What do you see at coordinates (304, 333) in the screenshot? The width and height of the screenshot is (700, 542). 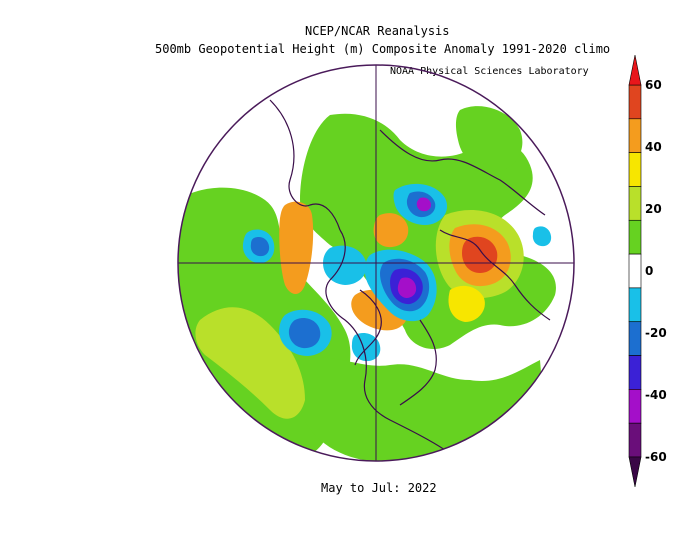 I see `anomaly-pacific-negative-core` at bounding box center [304, 333].